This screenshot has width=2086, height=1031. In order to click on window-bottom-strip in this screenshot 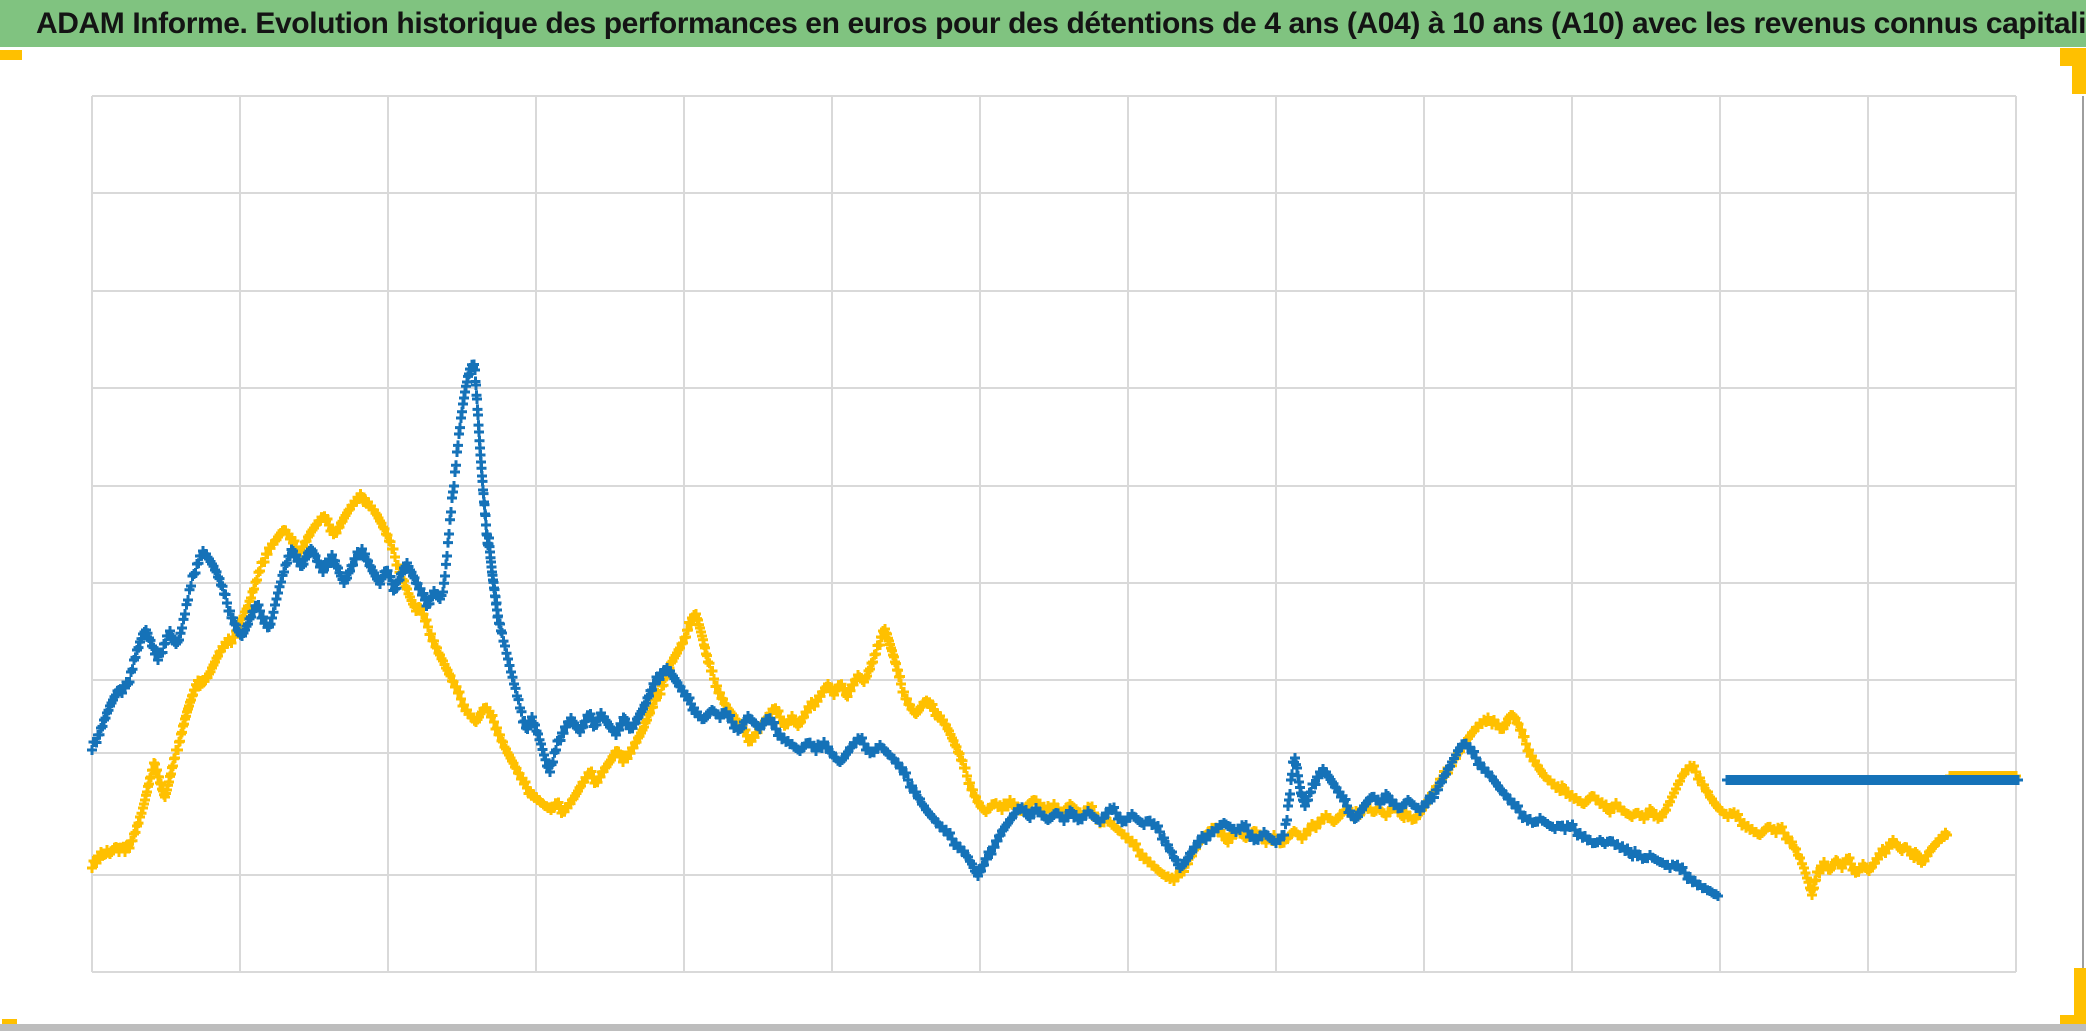, I will do `click(1043, 1027)`.